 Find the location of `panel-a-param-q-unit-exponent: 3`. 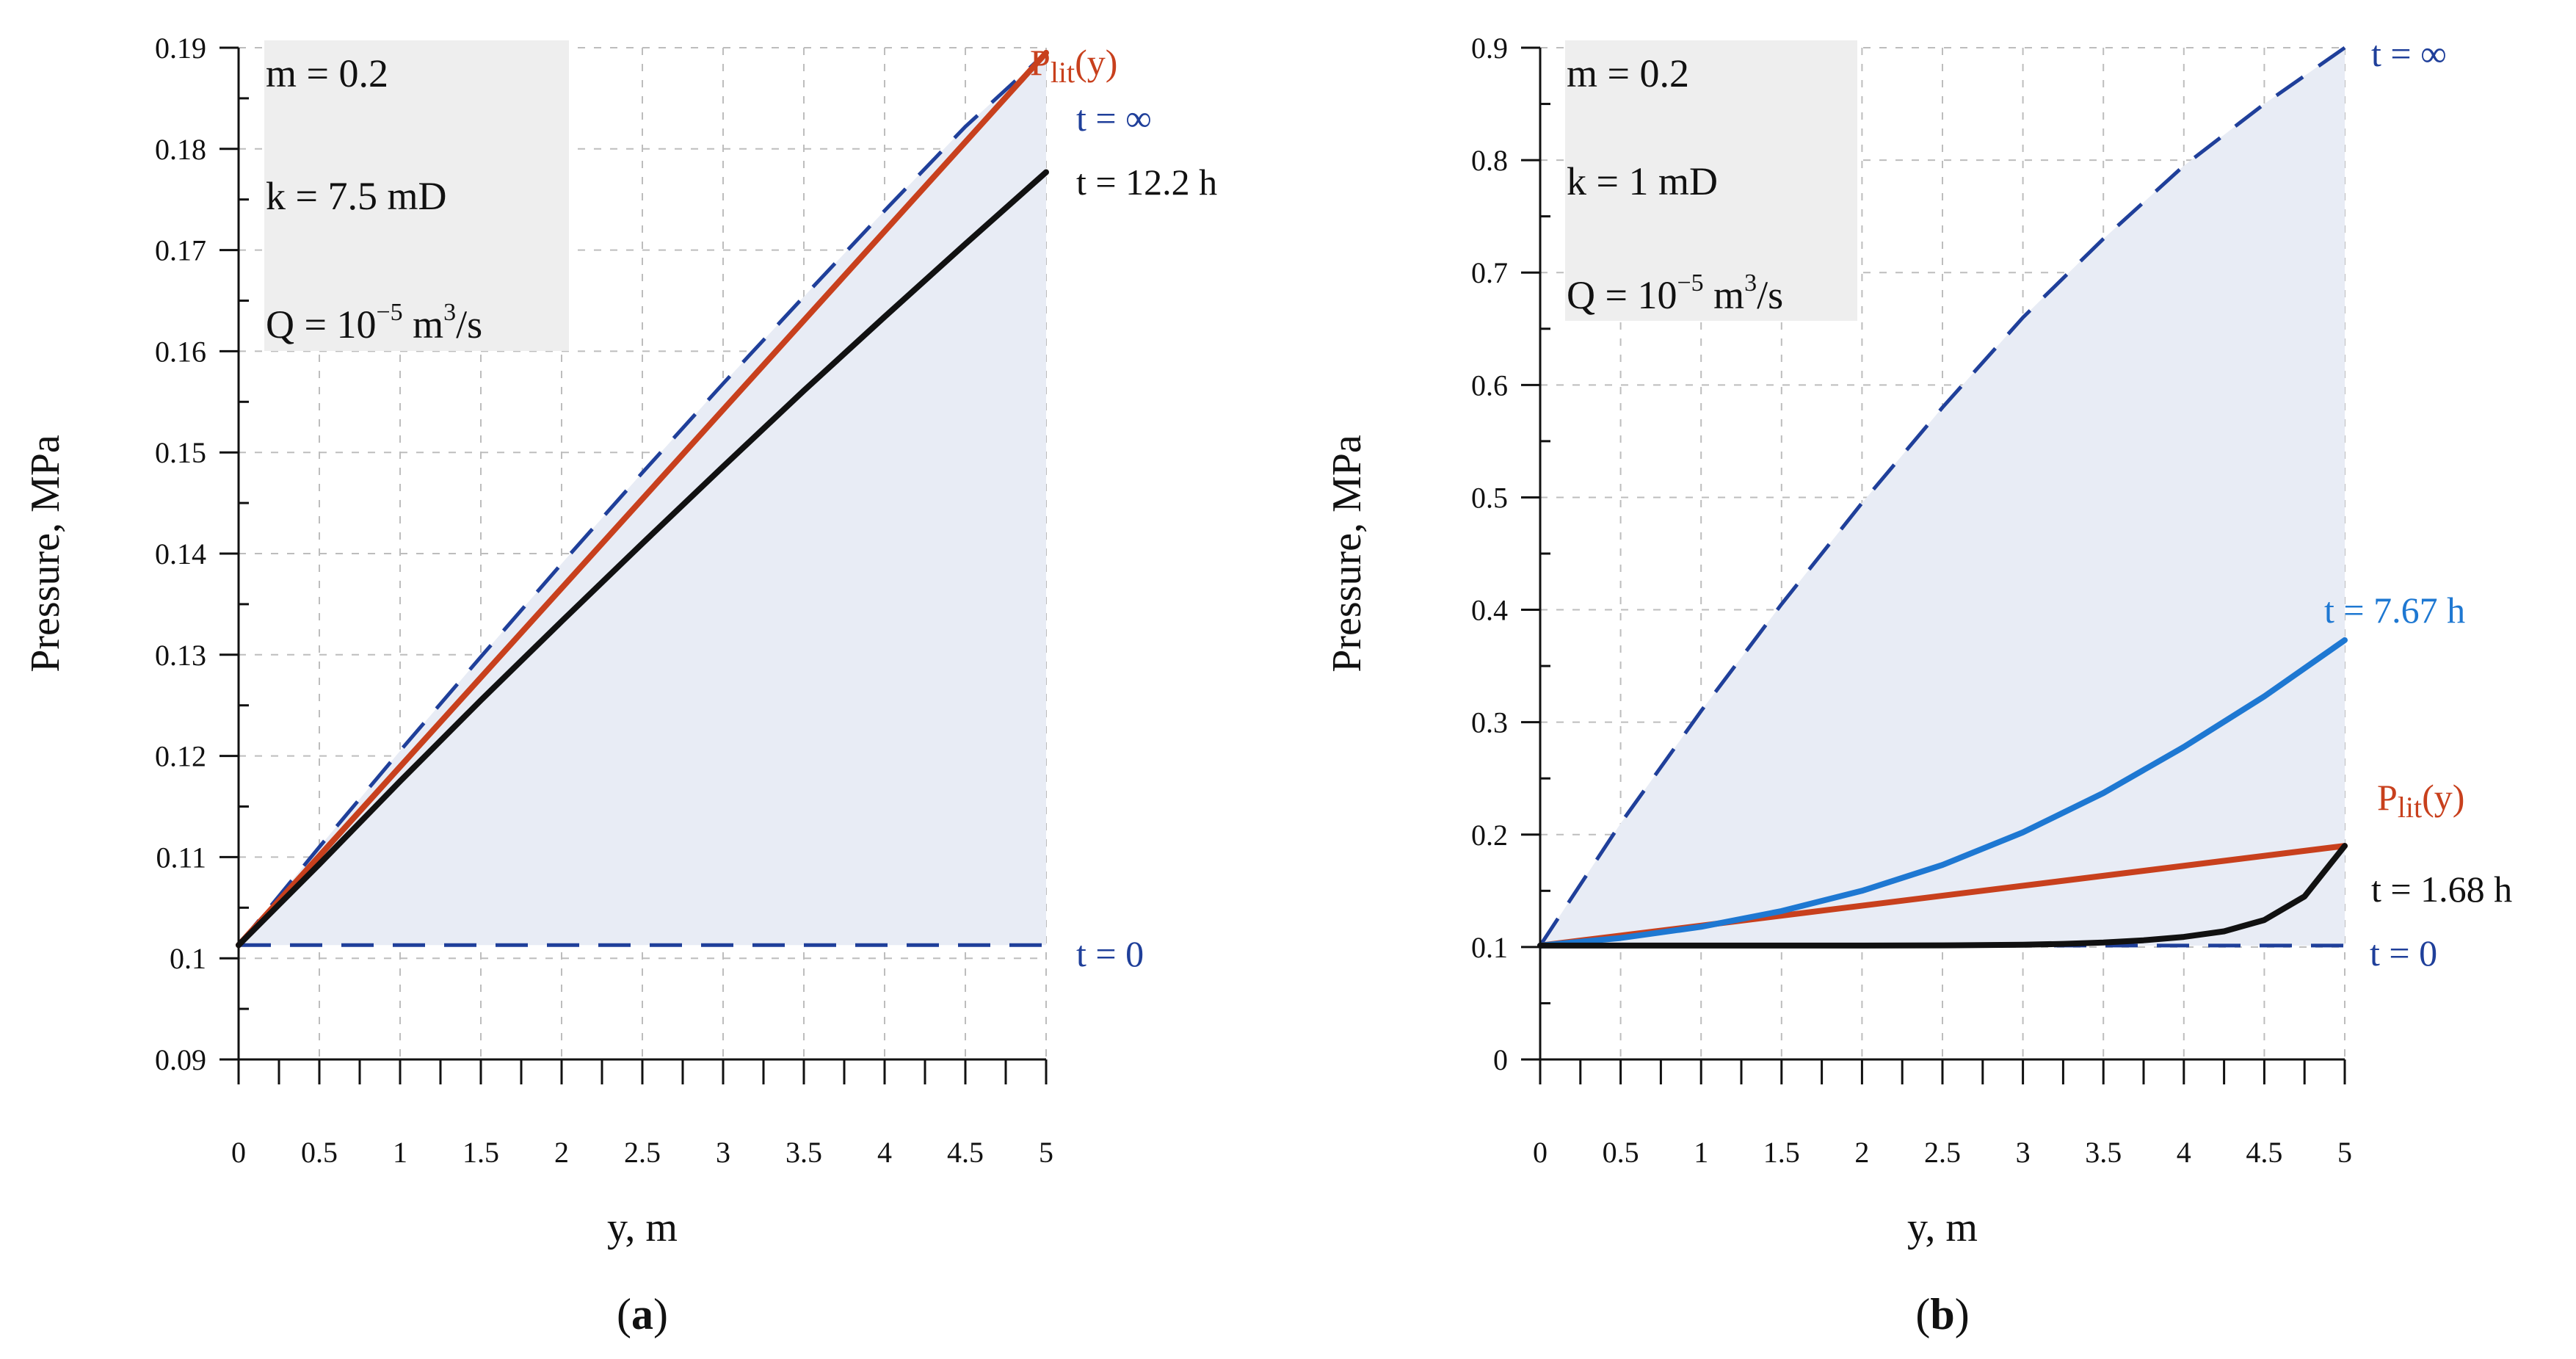

panel-a-param-q-unit-exponent: 3 is located at coordinates (450, 312).